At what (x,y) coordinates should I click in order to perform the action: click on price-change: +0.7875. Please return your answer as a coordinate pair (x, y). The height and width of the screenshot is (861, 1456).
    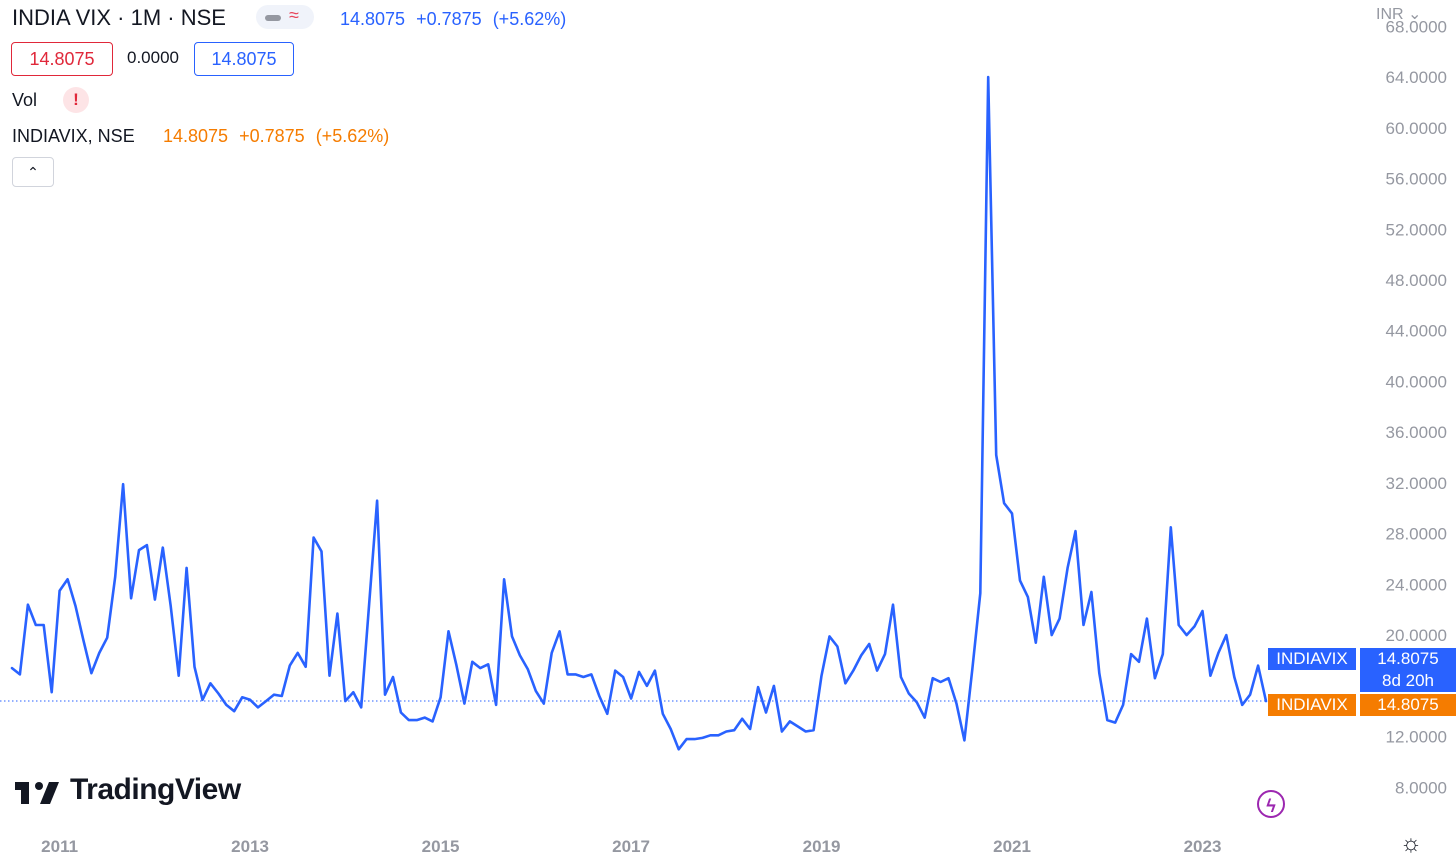
    Looking at the image, I should click on (449, 19).